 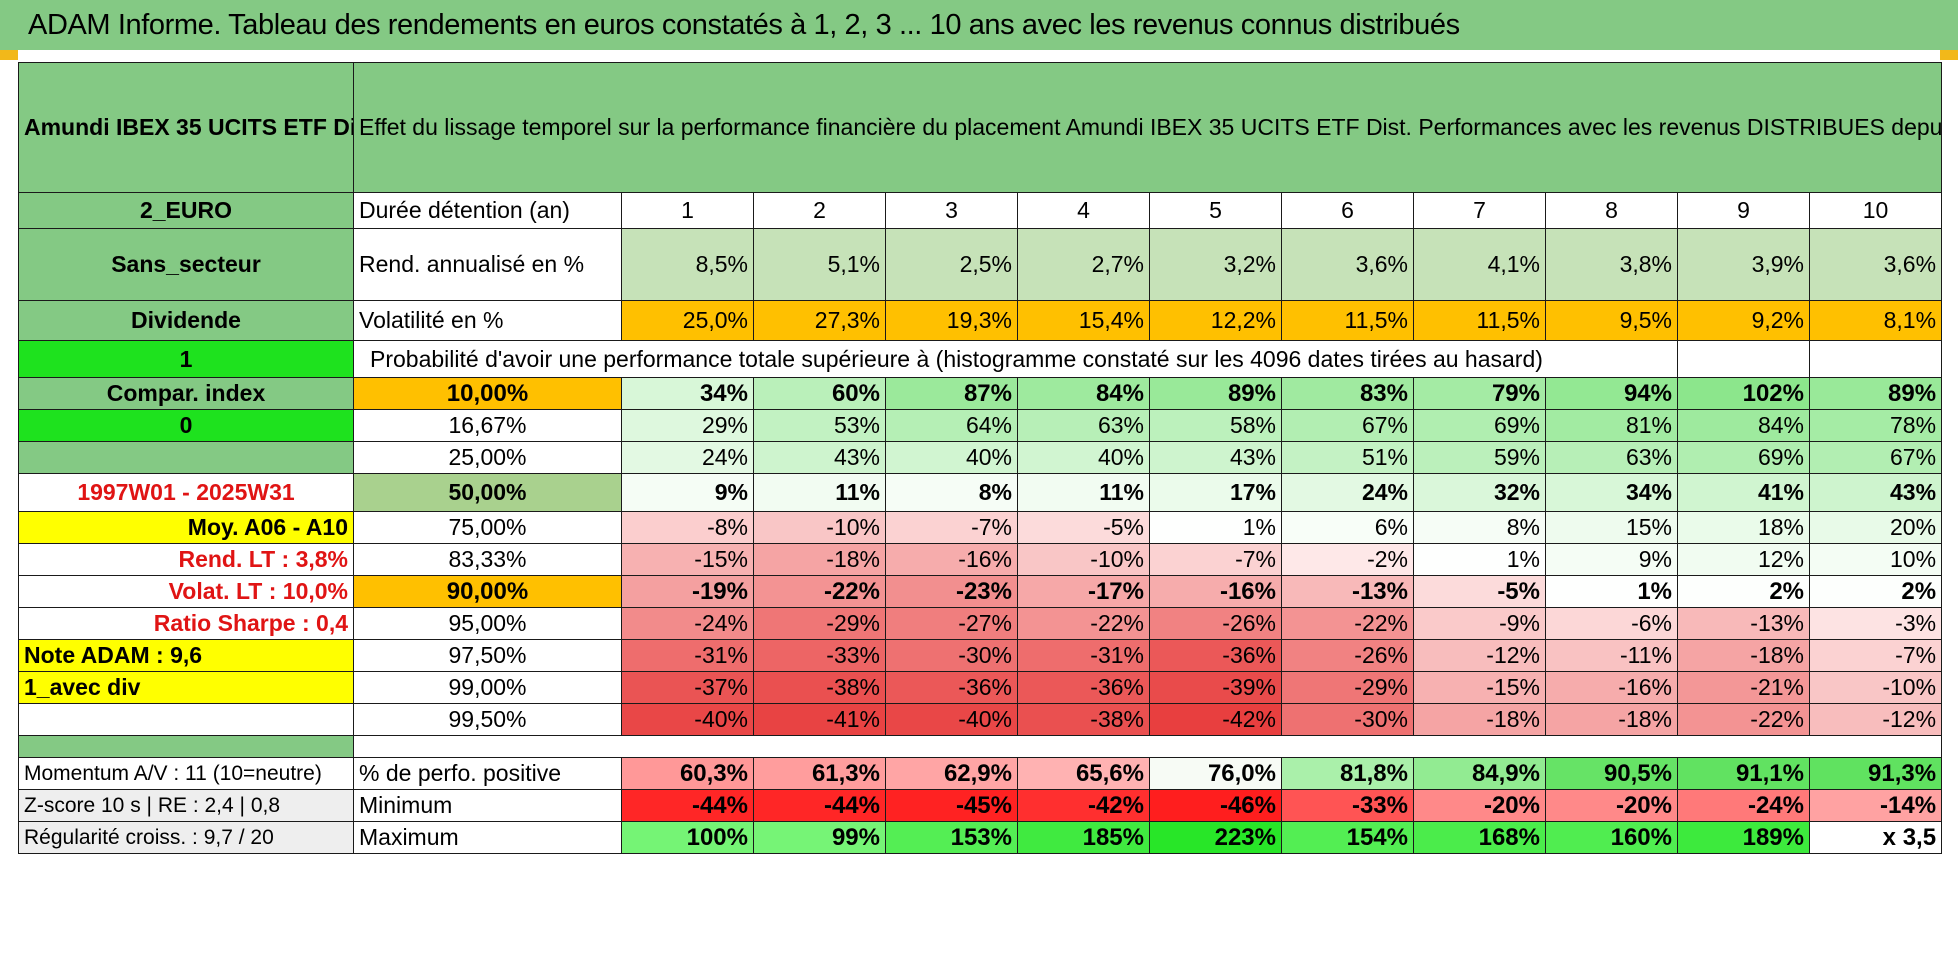 I want to click on sharpe-ratio: Ratio Sharpe : 0,4, so click(x=186, y=623).